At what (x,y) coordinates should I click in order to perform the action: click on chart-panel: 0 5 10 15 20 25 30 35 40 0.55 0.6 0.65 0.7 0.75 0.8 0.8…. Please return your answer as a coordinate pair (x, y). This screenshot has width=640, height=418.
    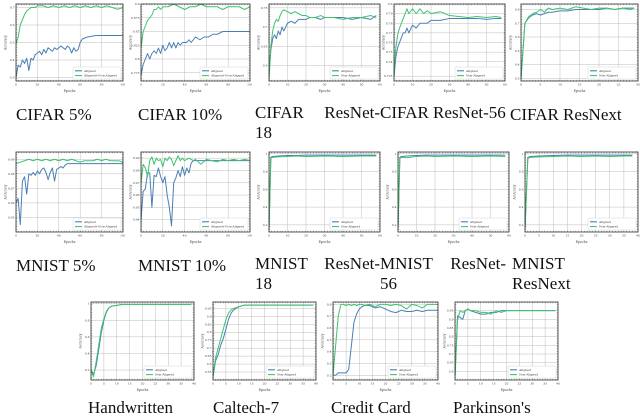
    Looking at the image, I should click on (259, 346).